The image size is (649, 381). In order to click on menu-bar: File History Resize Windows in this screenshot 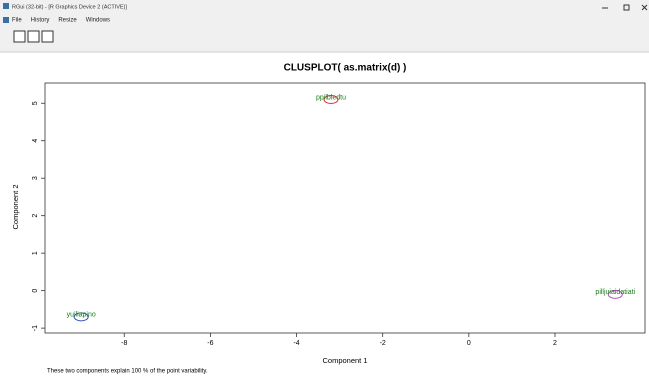, I will do `click(61, 21)`.